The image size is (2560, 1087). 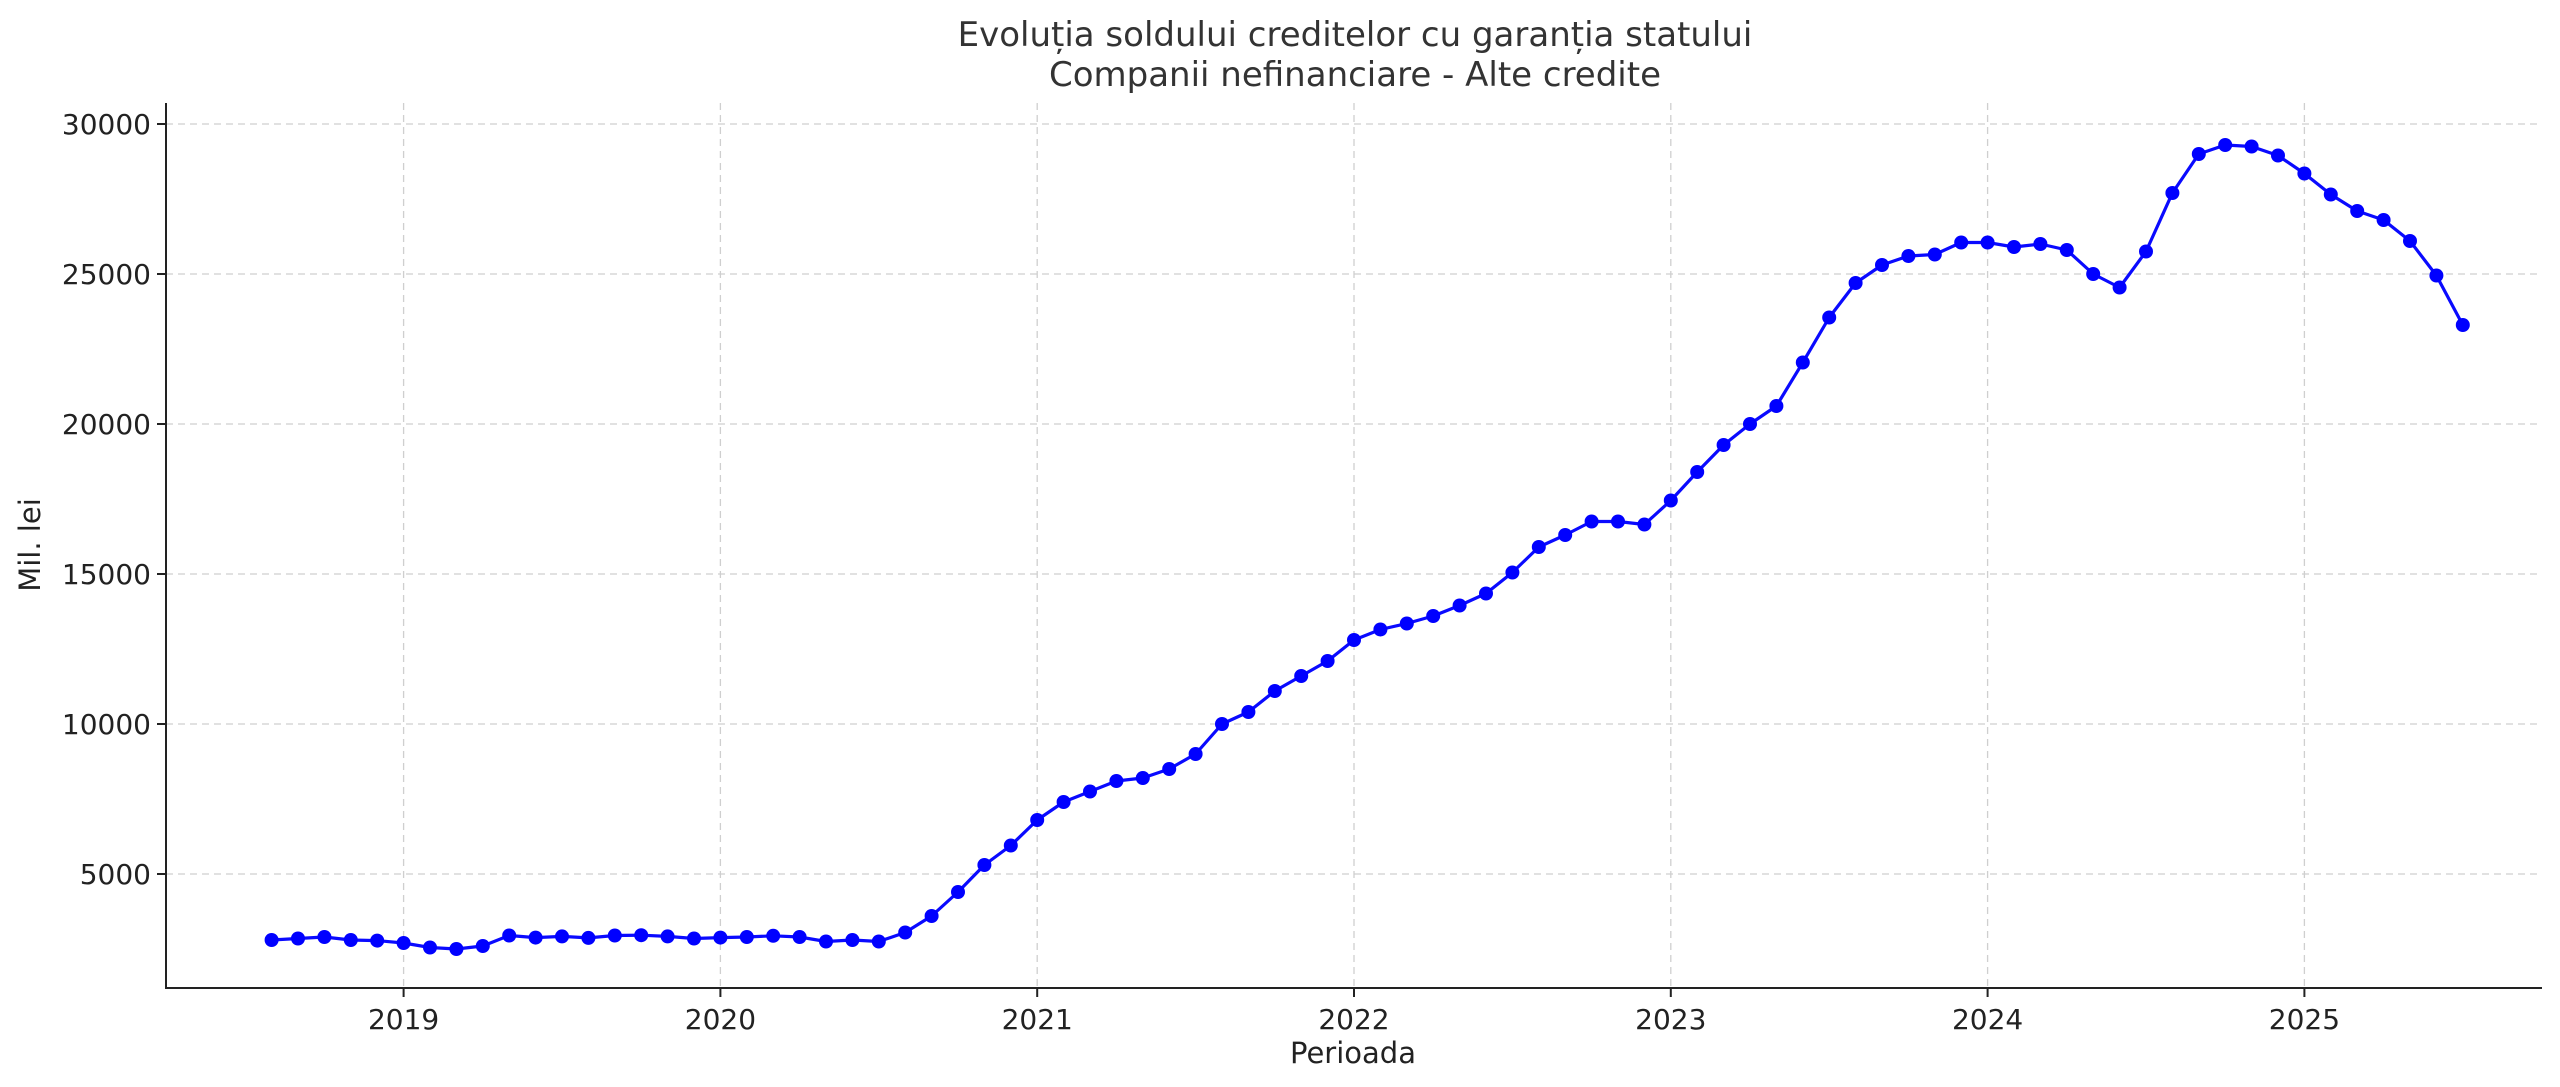 I want to click on x-tick-label: 2022, so click(x=1353, y=1019).